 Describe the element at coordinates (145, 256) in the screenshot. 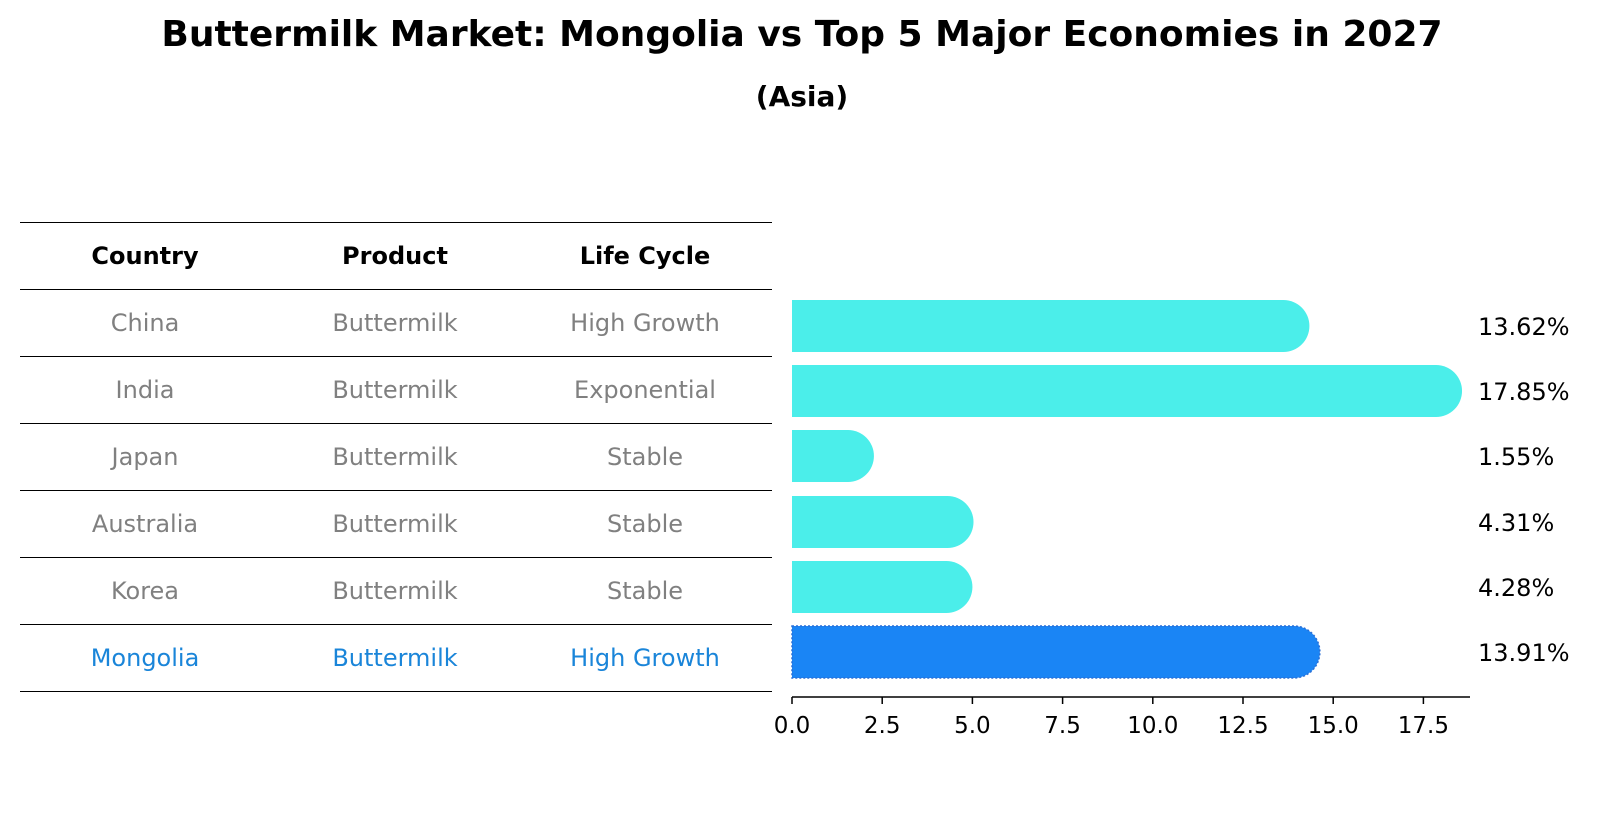

I see `header-country: Country` at that location.